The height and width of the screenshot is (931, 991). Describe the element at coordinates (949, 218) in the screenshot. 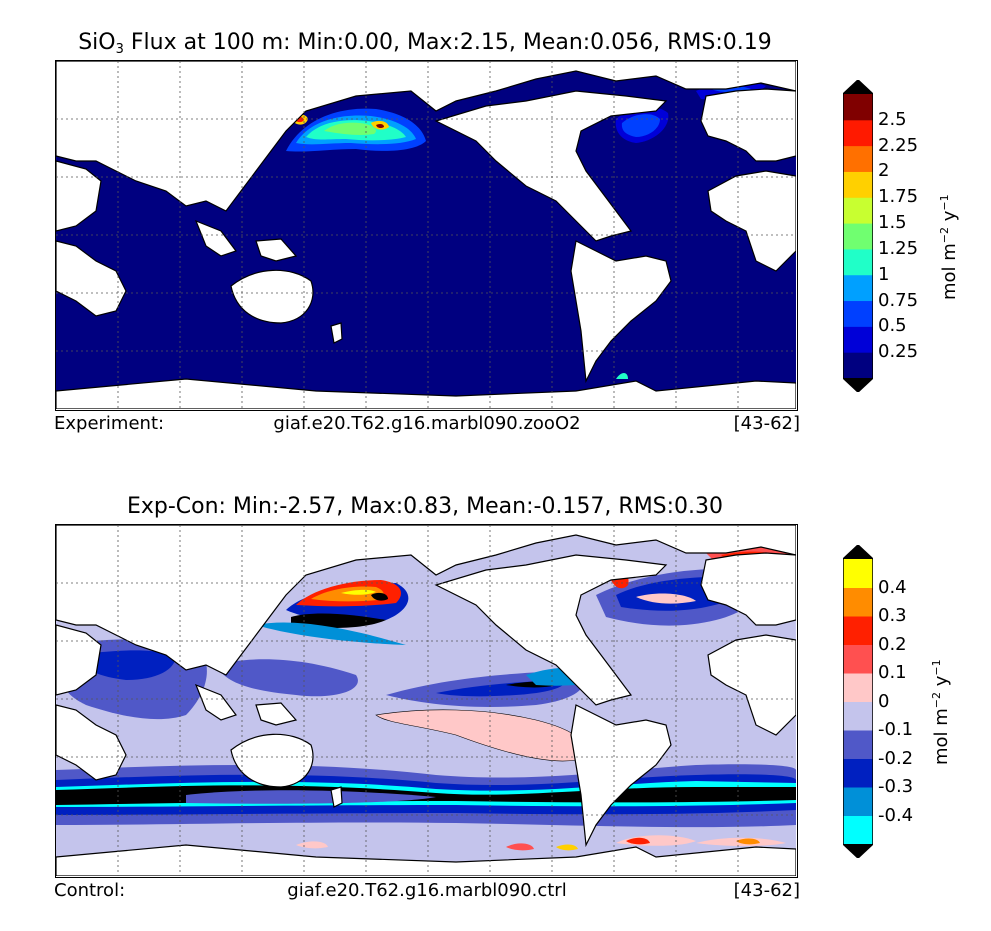

I see `top-units-mid: y` at that location.